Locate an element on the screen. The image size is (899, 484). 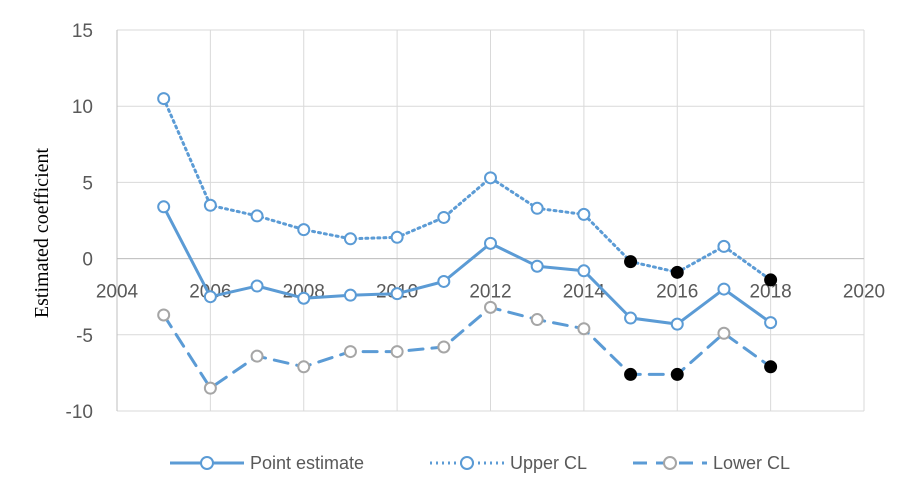
y-axis-ticks: 15 10 5 0 -5 -10 is located at coordinates (79, 222).